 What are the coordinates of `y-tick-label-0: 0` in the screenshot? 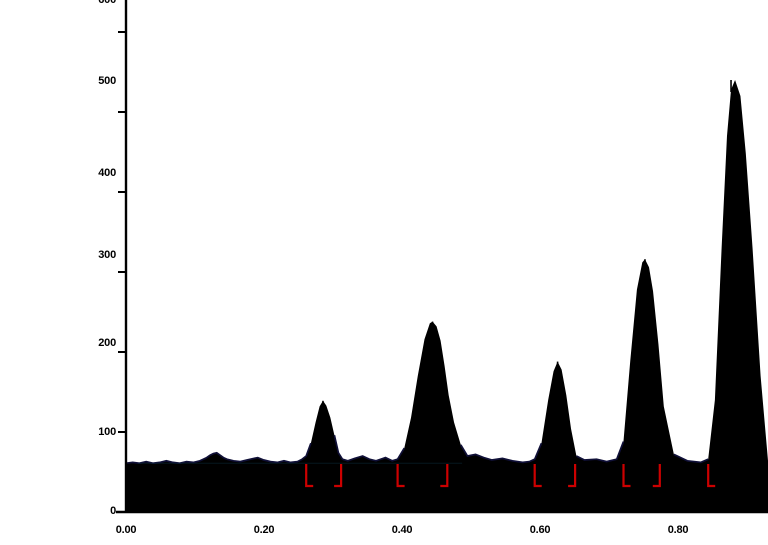 It's located at (113, 511).